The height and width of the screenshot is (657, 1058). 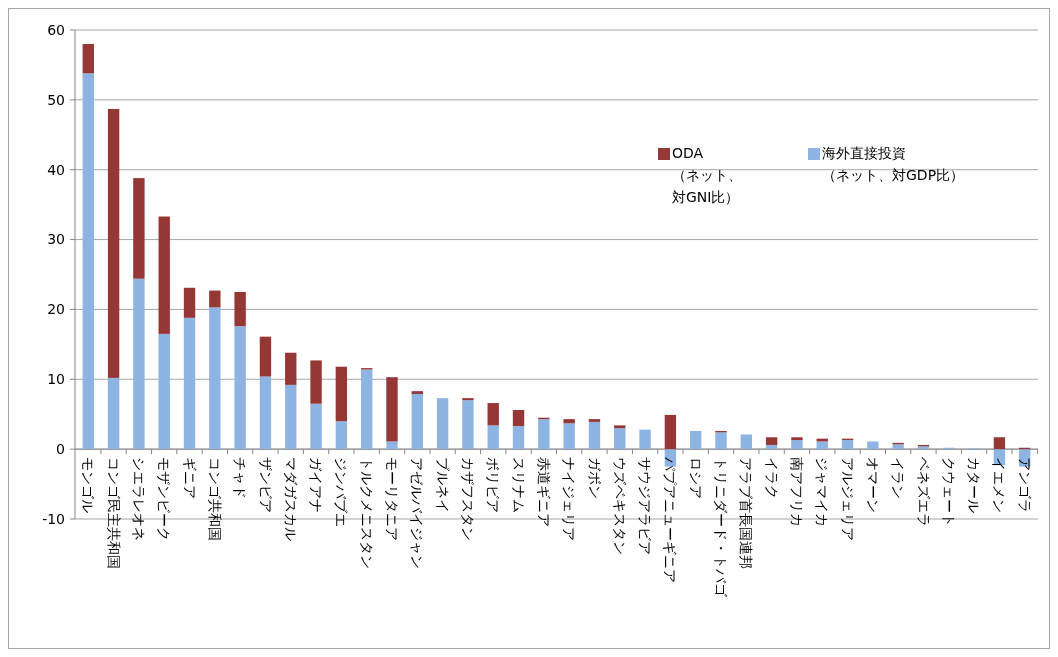 I want to click on x-tick-label: ウズベキスタン, so click(x=619, y=506).